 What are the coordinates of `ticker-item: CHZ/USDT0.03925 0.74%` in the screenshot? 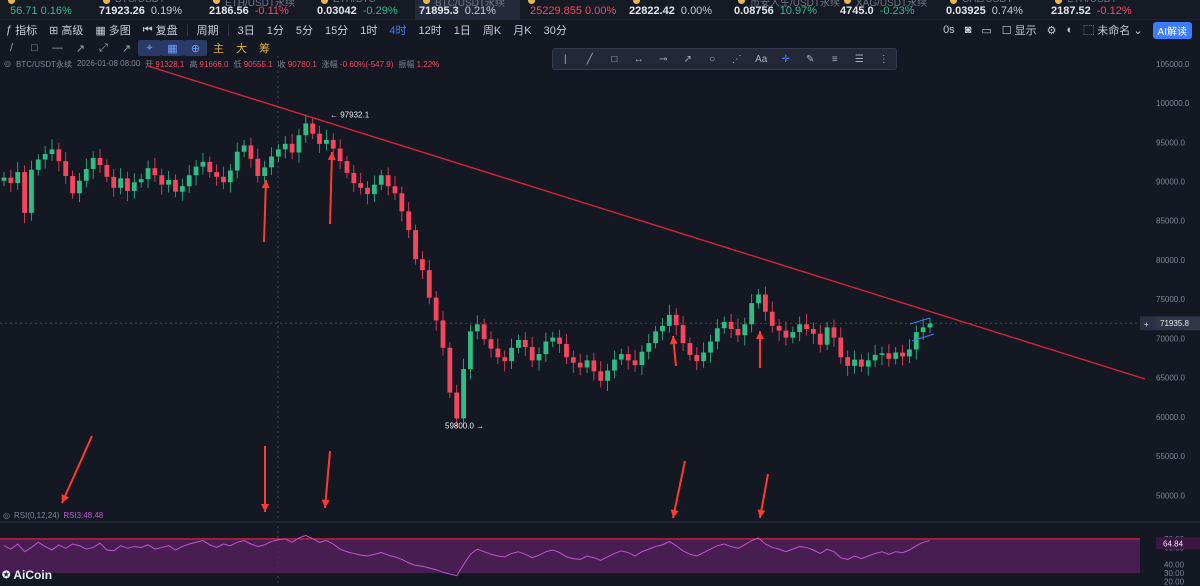 It's located at (994, 10).